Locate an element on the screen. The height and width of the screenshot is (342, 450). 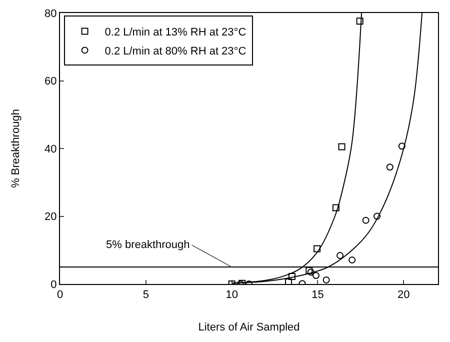
y-axis-title: % Breakthrough is located at coordinates (16, 148).